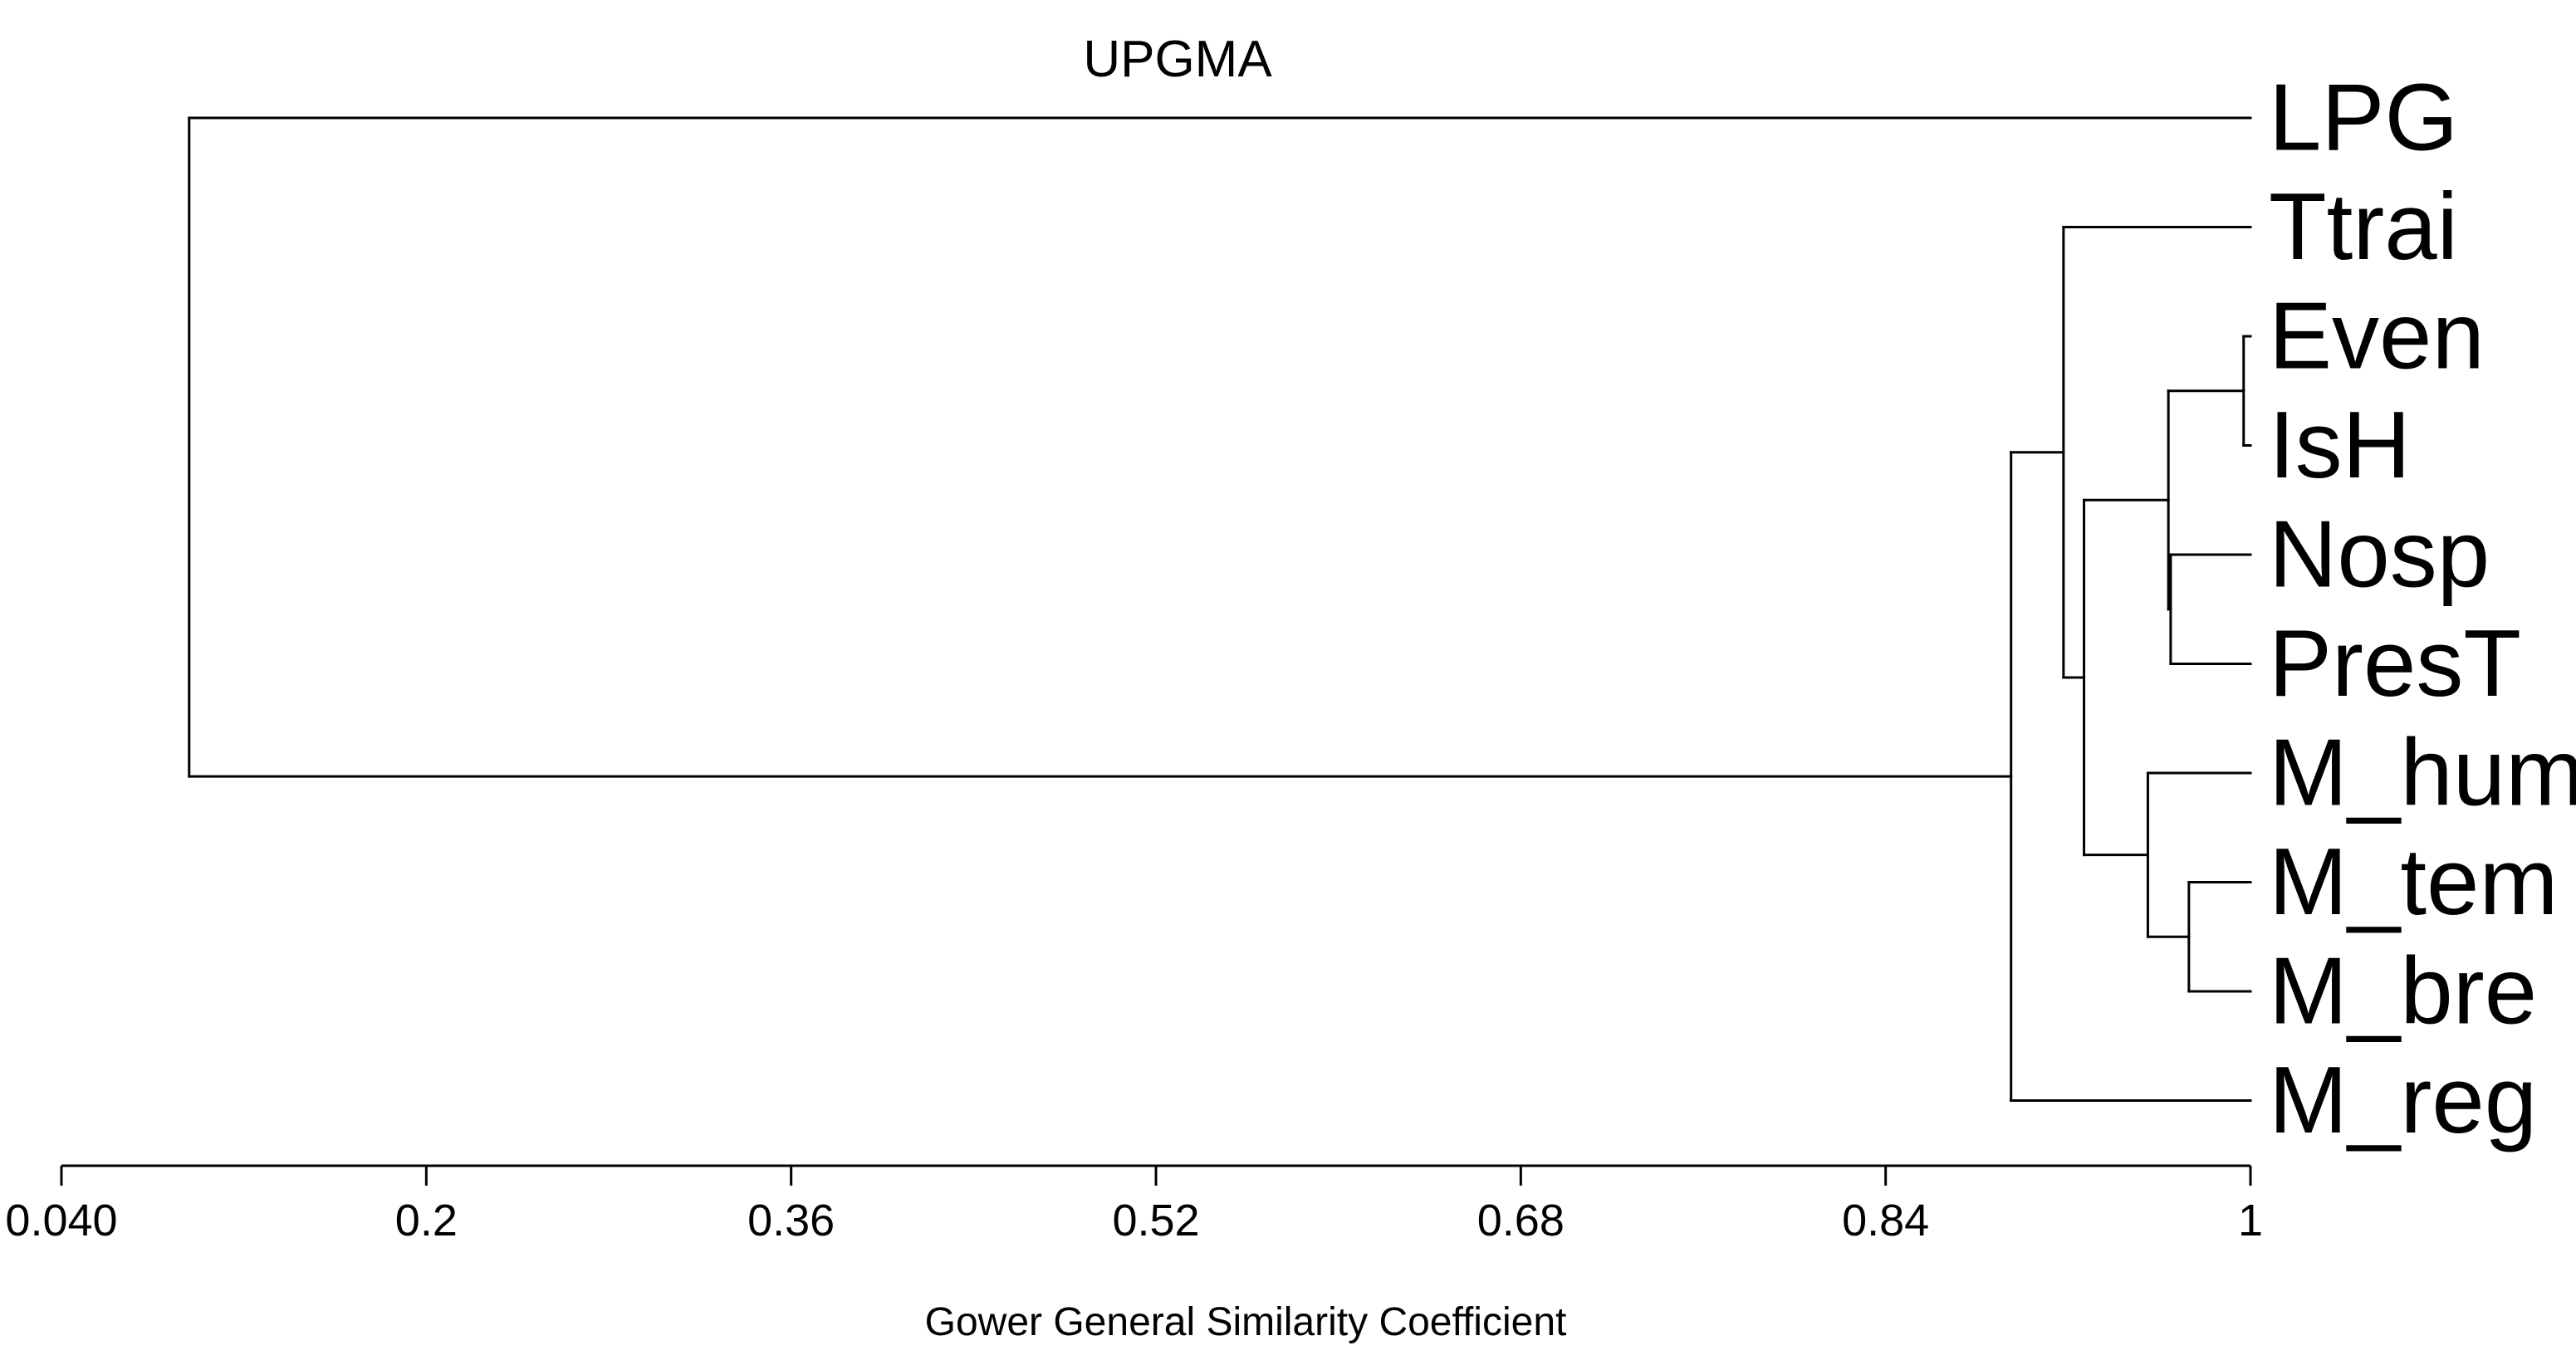 The width and height of the screenshot is (2576, 1365). I want to click on x-tick-label: 0.84, so click(1886, 1220).